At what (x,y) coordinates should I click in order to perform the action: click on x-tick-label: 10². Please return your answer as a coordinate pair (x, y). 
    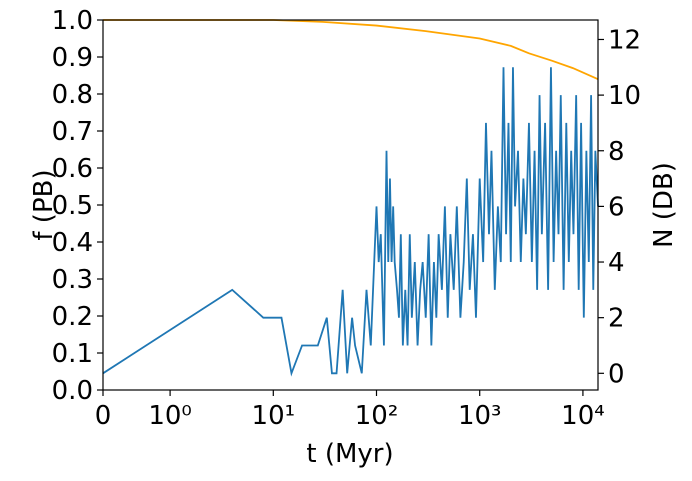
    Looking at the image, I should click on (377, 416).